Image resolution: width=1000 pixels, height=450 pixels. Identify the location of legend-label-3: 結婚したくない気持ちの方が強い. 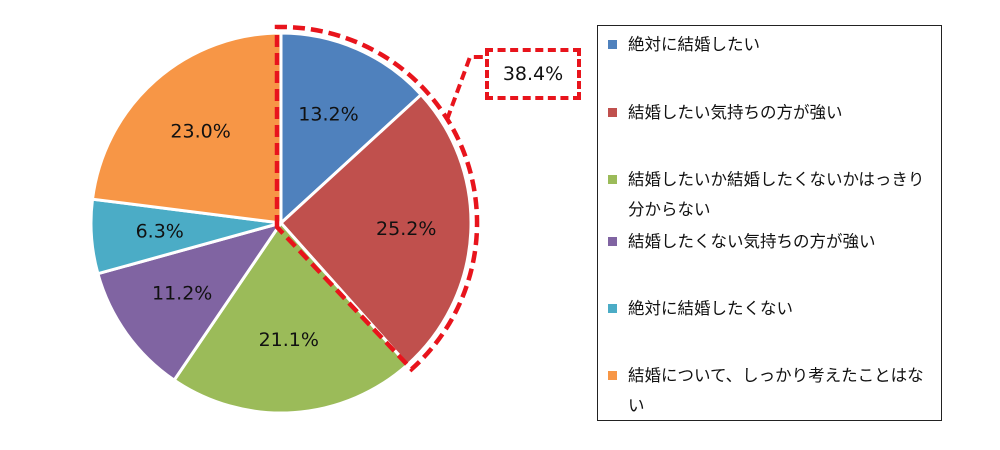
(752, 241).